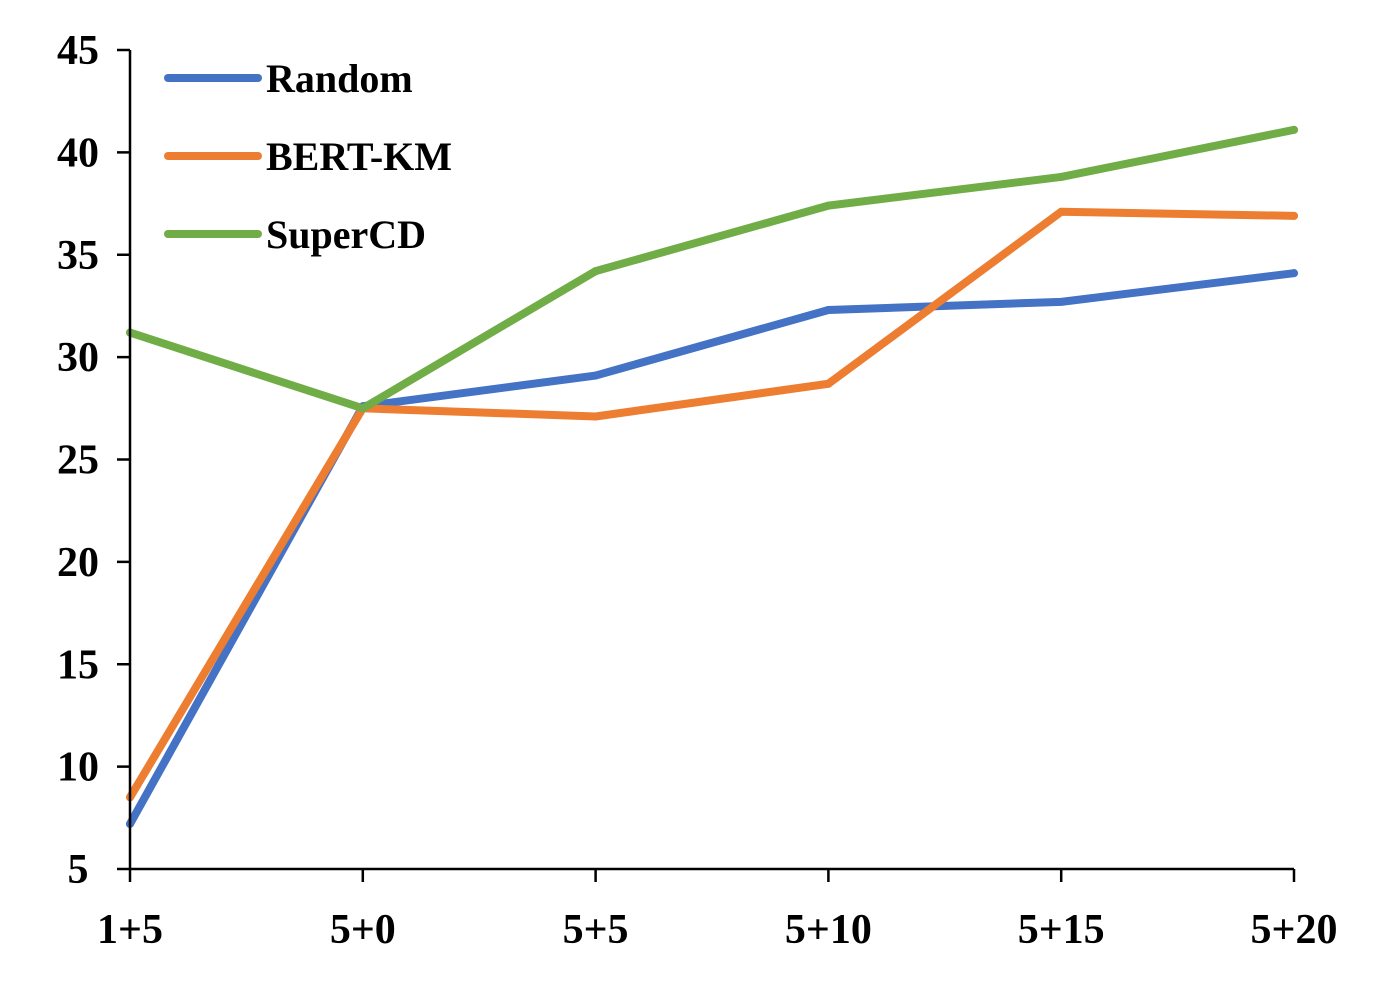 This screenshot has width=1397, height=984. Describe the element at coordinates (1294, 930) in the screenshot. I see `x-tick-label: 5+20` at that location.